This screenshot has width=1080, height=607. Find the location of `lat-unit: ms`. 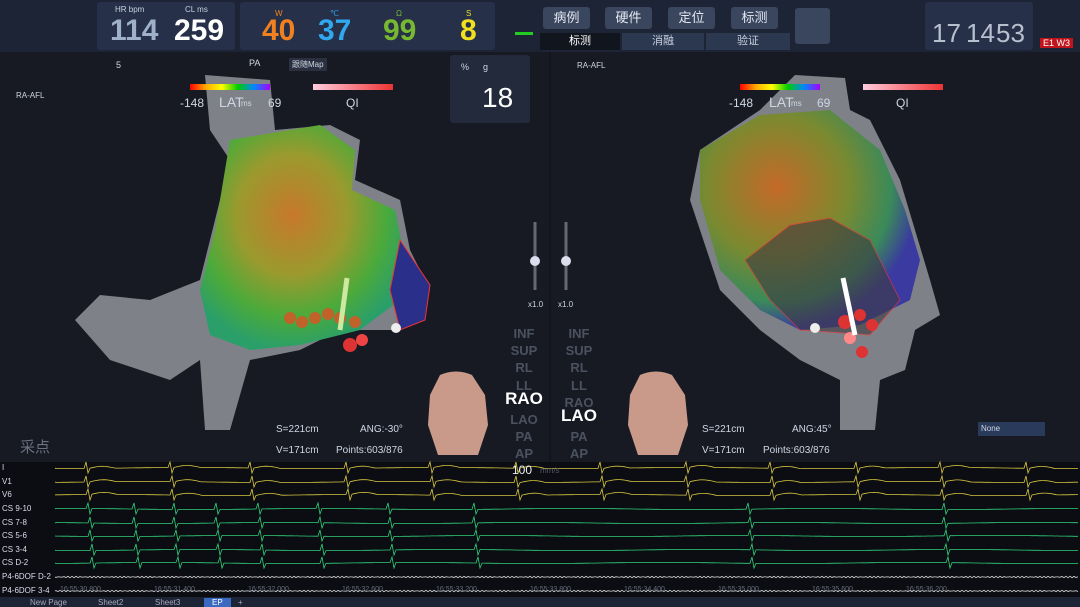

lat-unit: ms is located at coordinates (246, 103).